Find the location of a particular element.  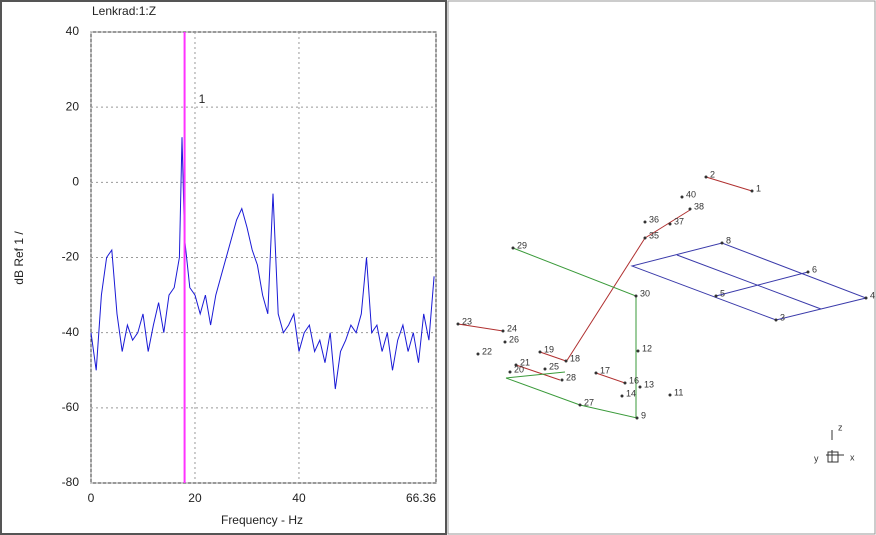

axis-label: y is located at coordinates (816, 458).